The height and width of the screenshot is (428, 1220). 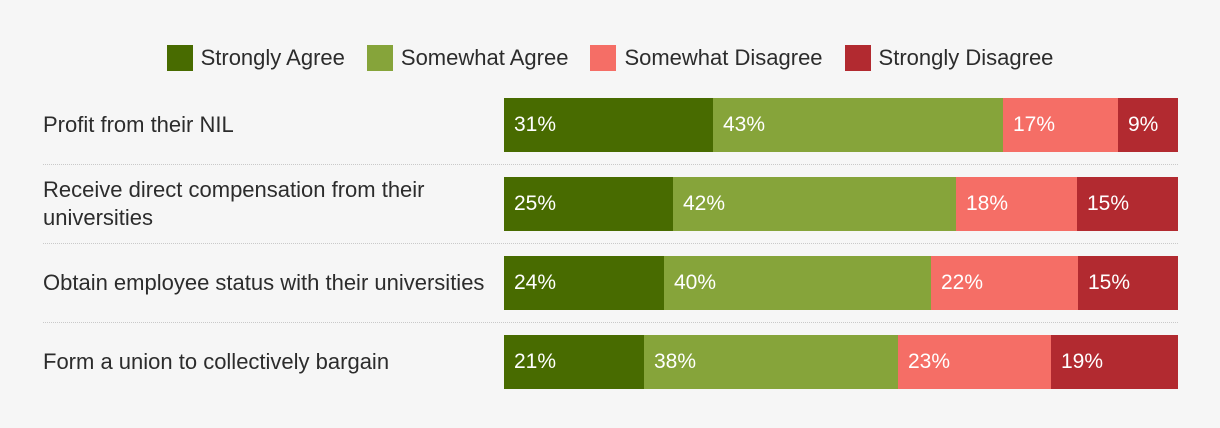 What do you see at coordinates (484, 57) in the screenshot?
I see `legend-label: Somewhat Agree` at bounding box center [484, 57].